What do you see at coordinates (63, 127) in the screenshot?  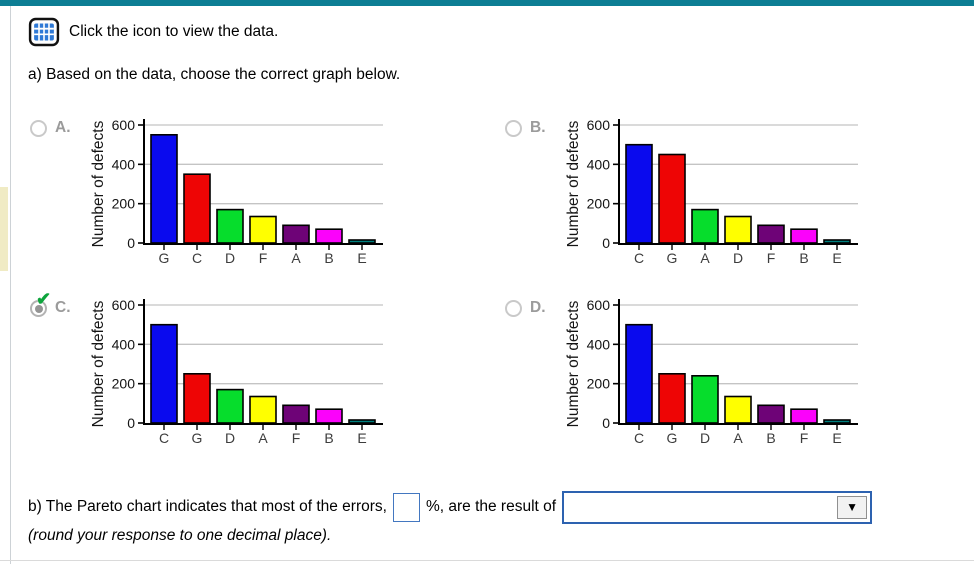 I see `option-label: A.` at bounding box center [63, 127].